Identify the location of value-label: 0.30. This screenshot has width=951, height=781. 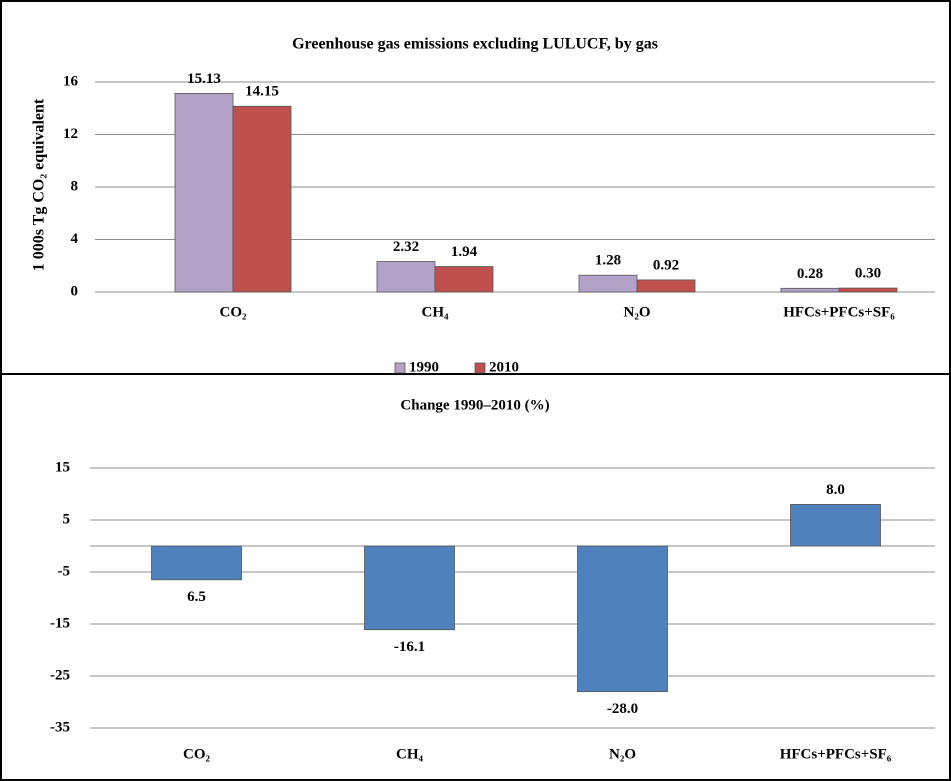
(868, 274).